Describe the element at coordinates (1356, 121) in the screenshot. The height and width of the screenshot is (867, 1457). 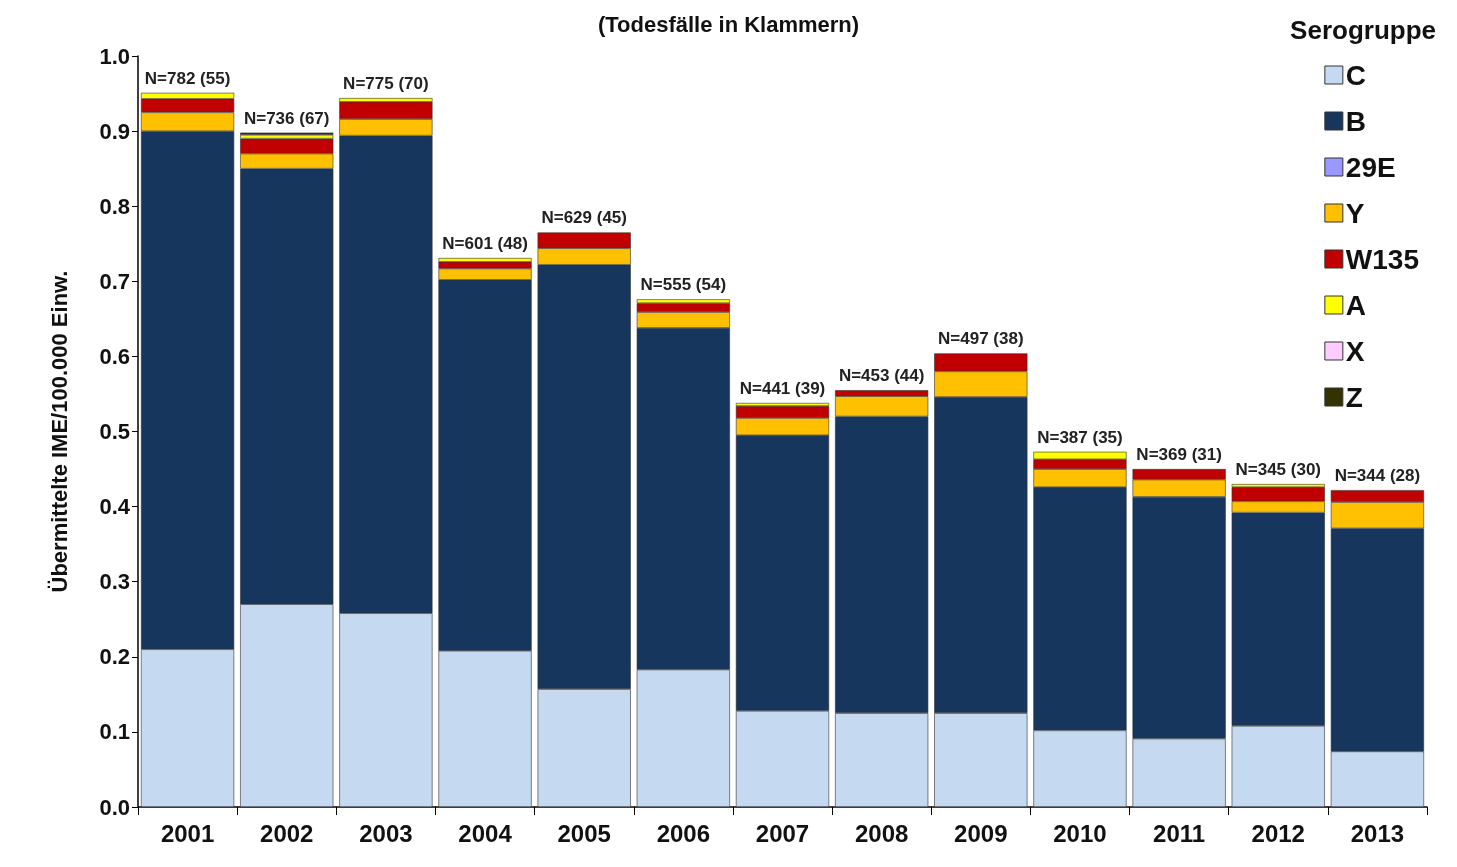
I see `legend-label: B` at that location.